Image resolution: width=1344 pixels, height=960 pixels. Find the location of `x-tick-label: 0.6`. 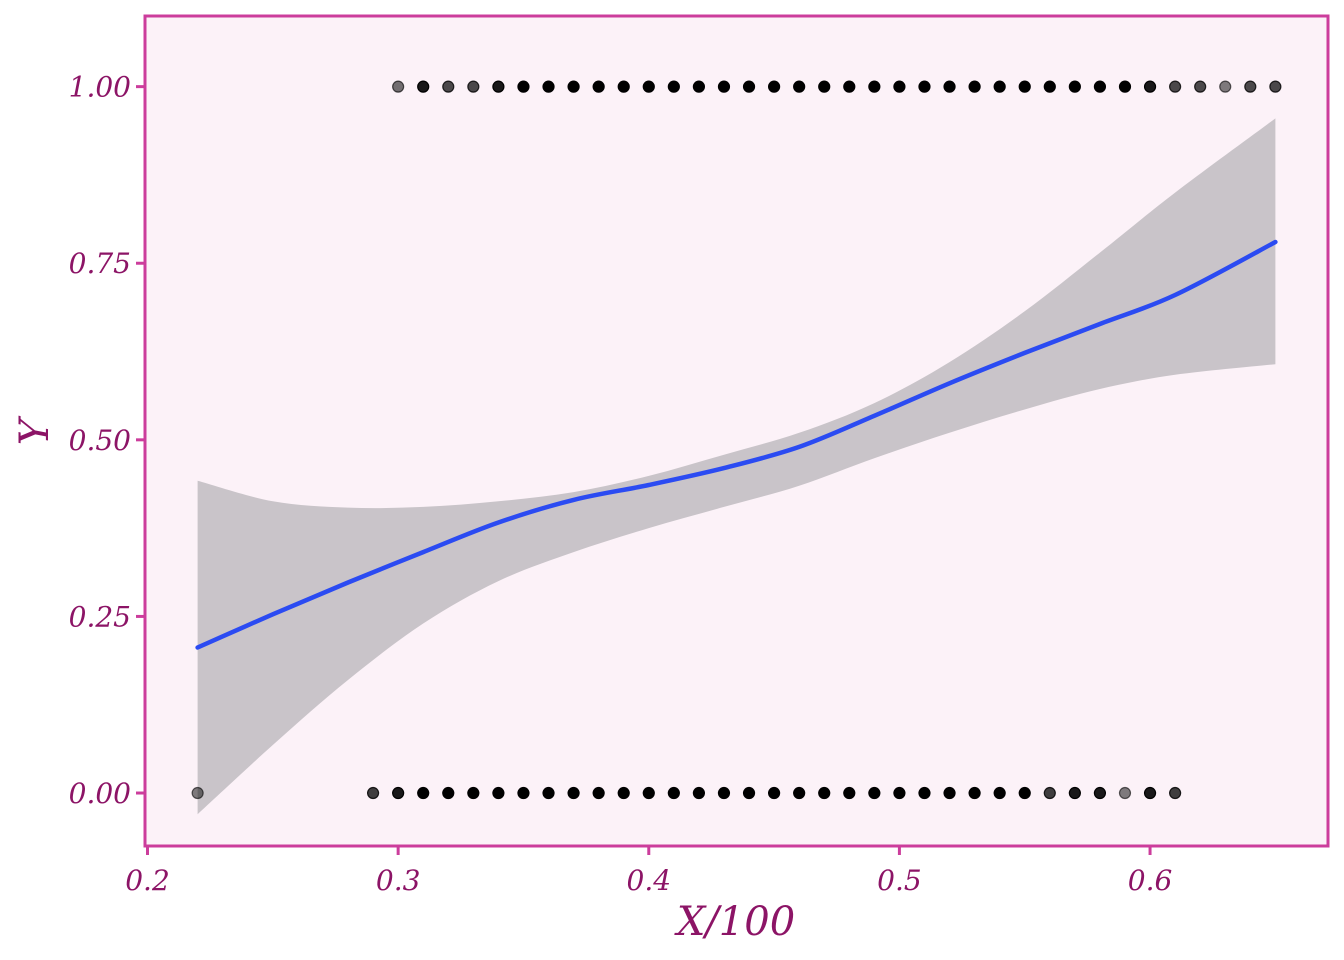

x-tick-label: 0.6 is located at coordinates (1150, 880).